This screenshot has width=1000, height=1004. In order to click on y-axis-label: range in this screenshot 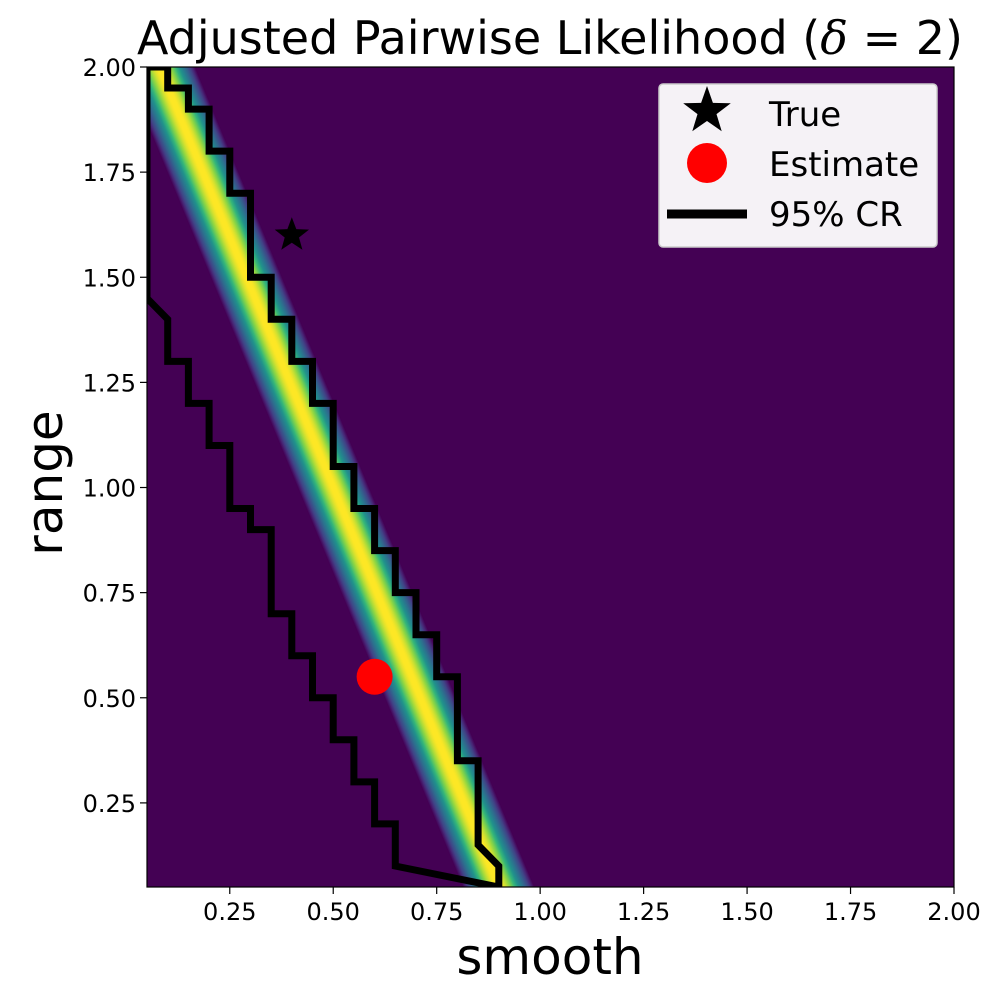, I will do `click(45, 482)`.